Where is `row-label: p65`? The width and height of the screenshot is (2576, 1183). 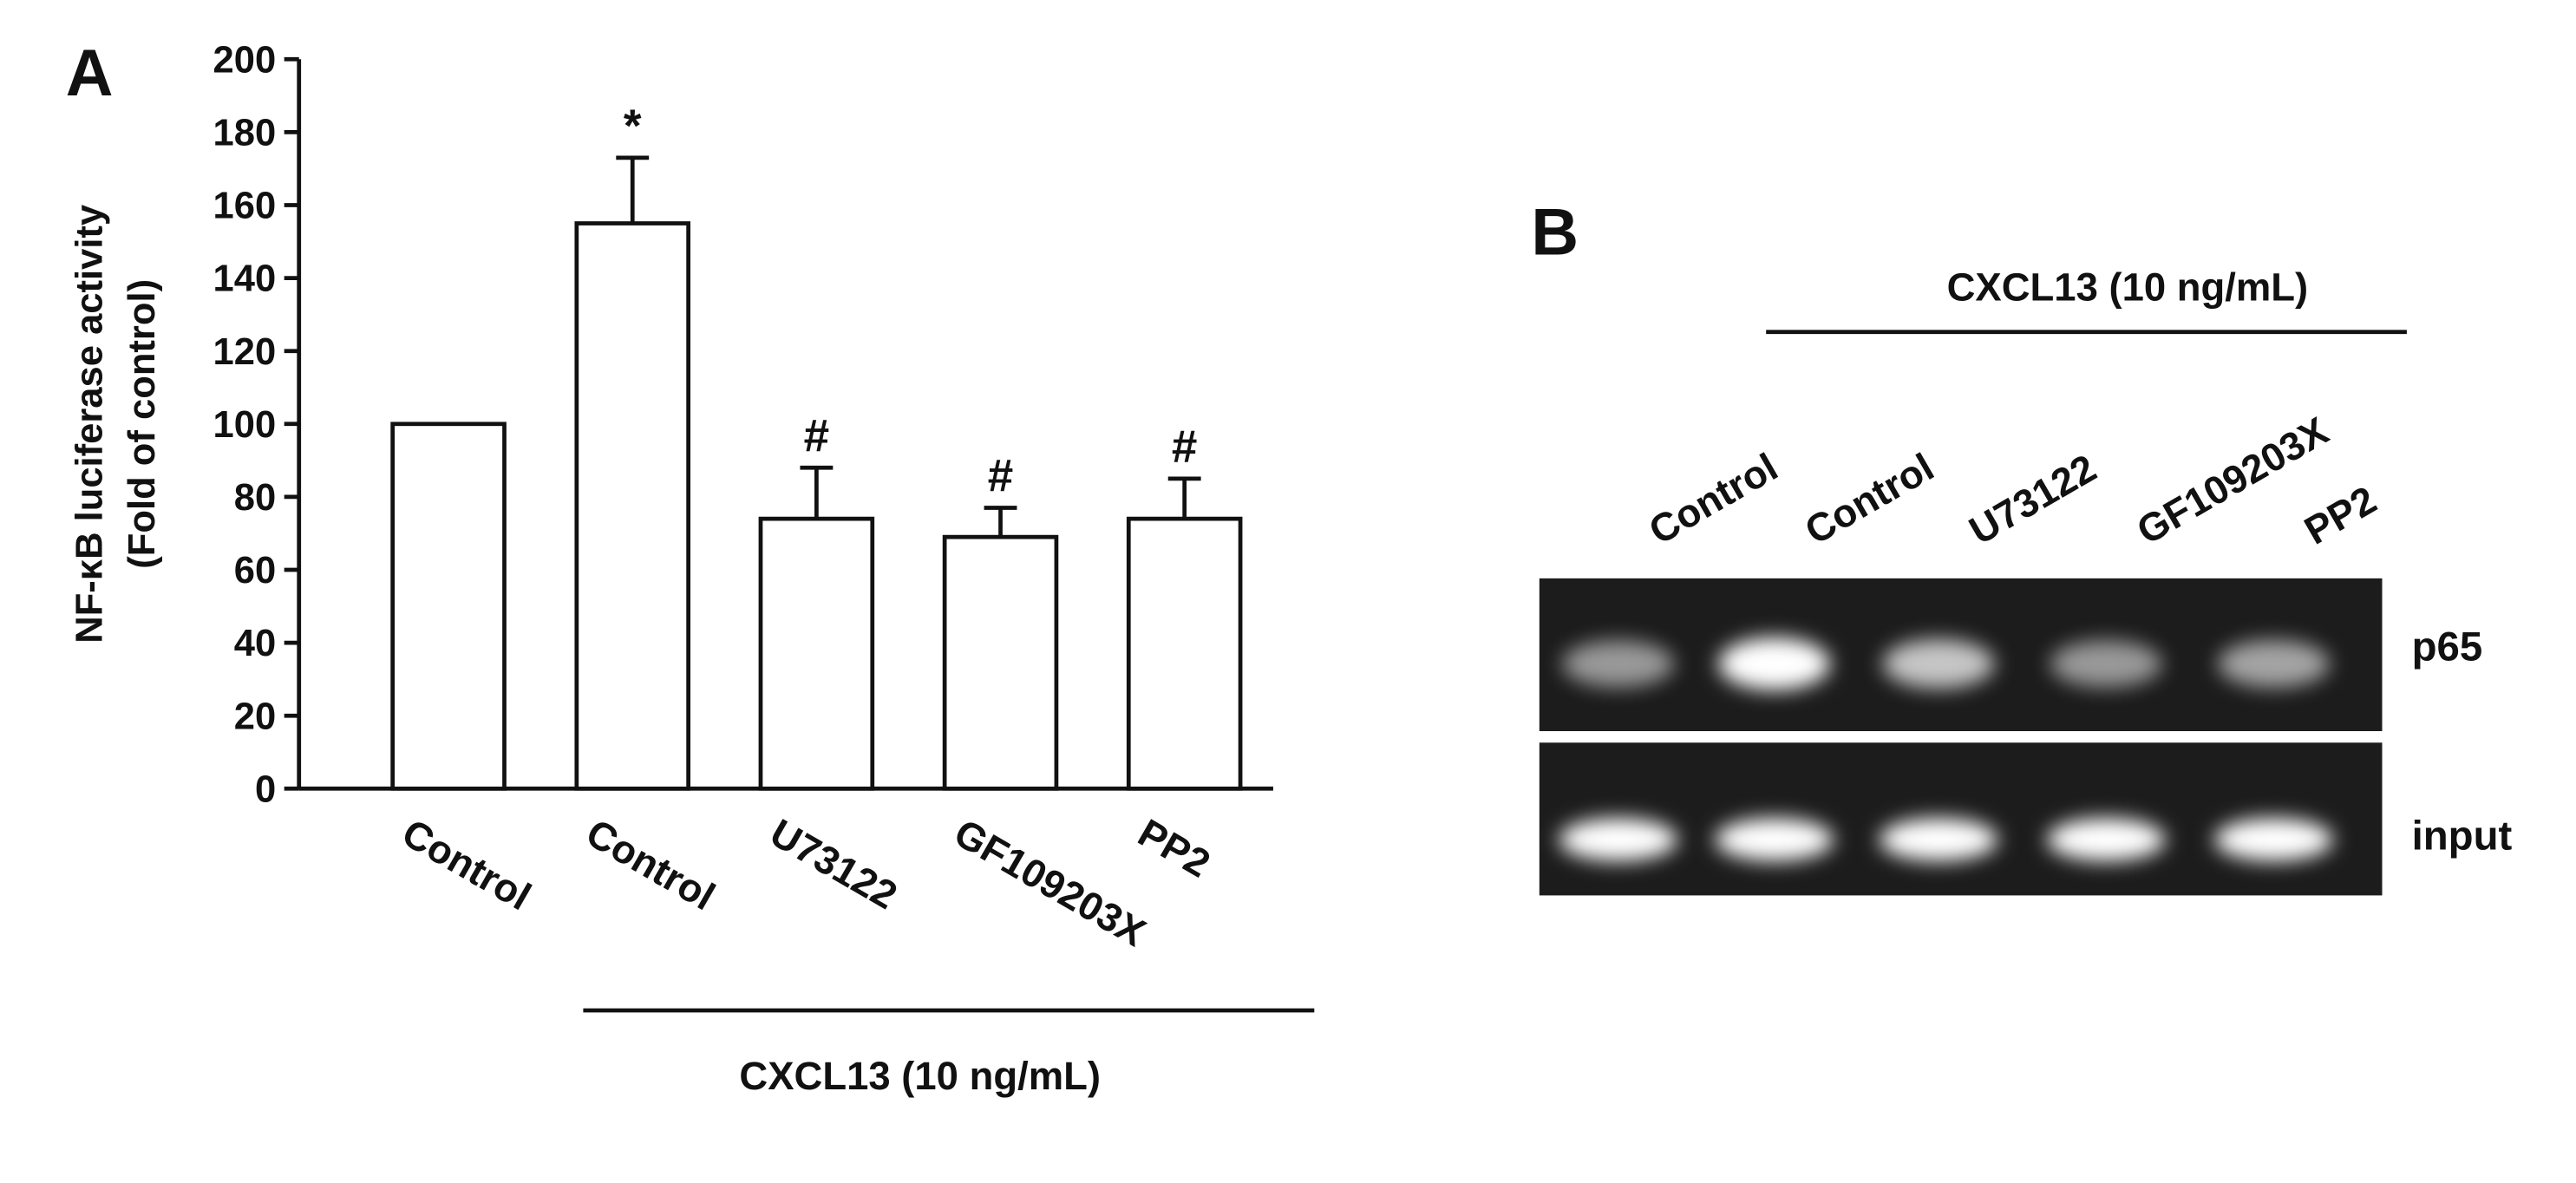 row-label: p65 is located at coordinates (2447, 647).